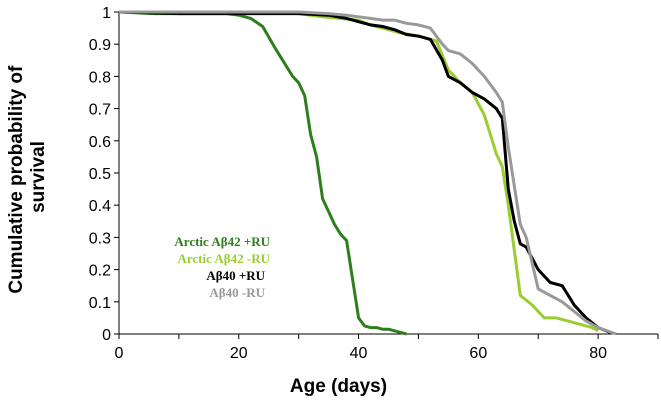  Describe the element at coordinates (38, 177) in the screenshot. I see `y-axis-title-line-2: survival` at that location.